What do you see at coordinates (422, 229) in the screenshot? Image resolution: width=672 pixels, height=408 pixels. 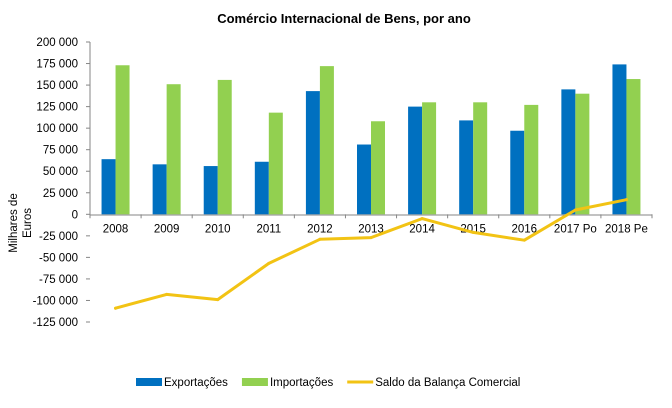 I see `x-tick-label: 2014` at bounding box center [422, 229].